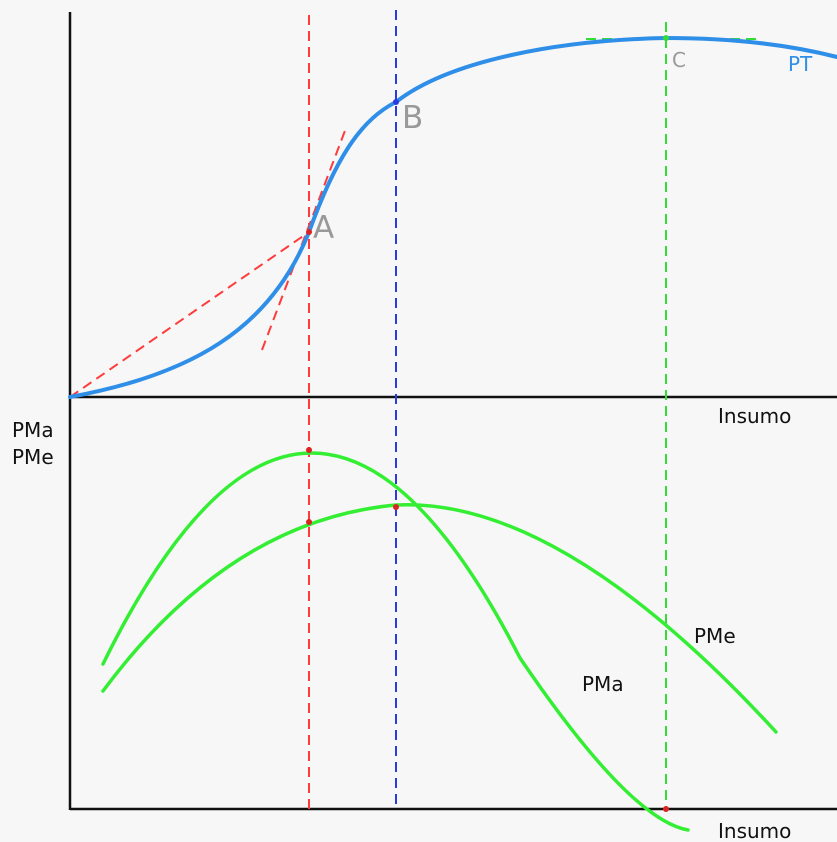  I want to click on point-c-marker, so click(666, 38).